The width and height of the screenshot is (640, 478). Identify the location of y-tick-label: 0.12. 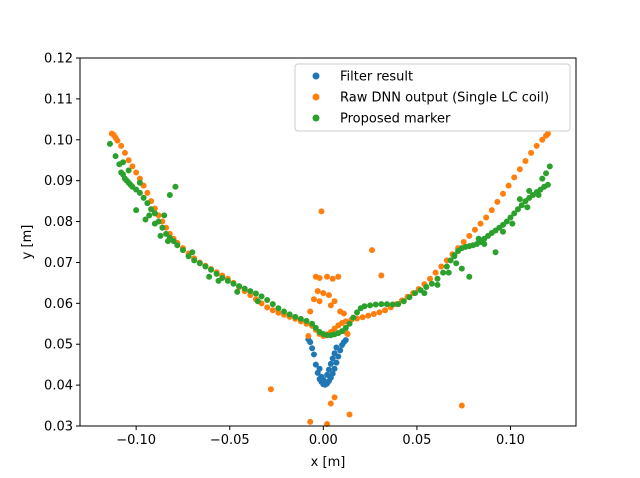
(58, 59).